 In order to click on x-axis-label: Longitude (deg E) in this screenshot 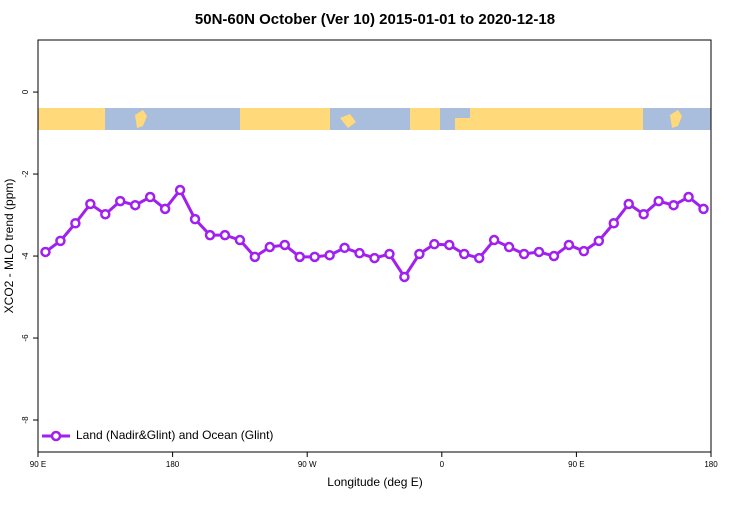, I will do `click(374, 482)`.